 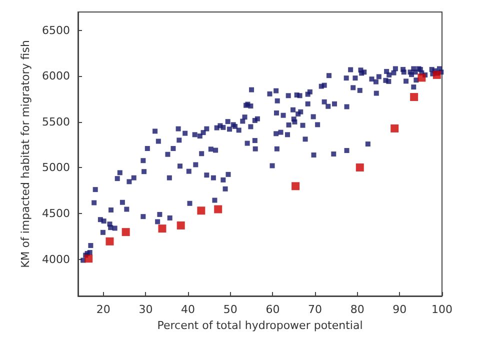 What do you see at coordinates (56, 167) in the screenshot?
I see `y-tick-label: 5000` at bounding box center [56, 167].